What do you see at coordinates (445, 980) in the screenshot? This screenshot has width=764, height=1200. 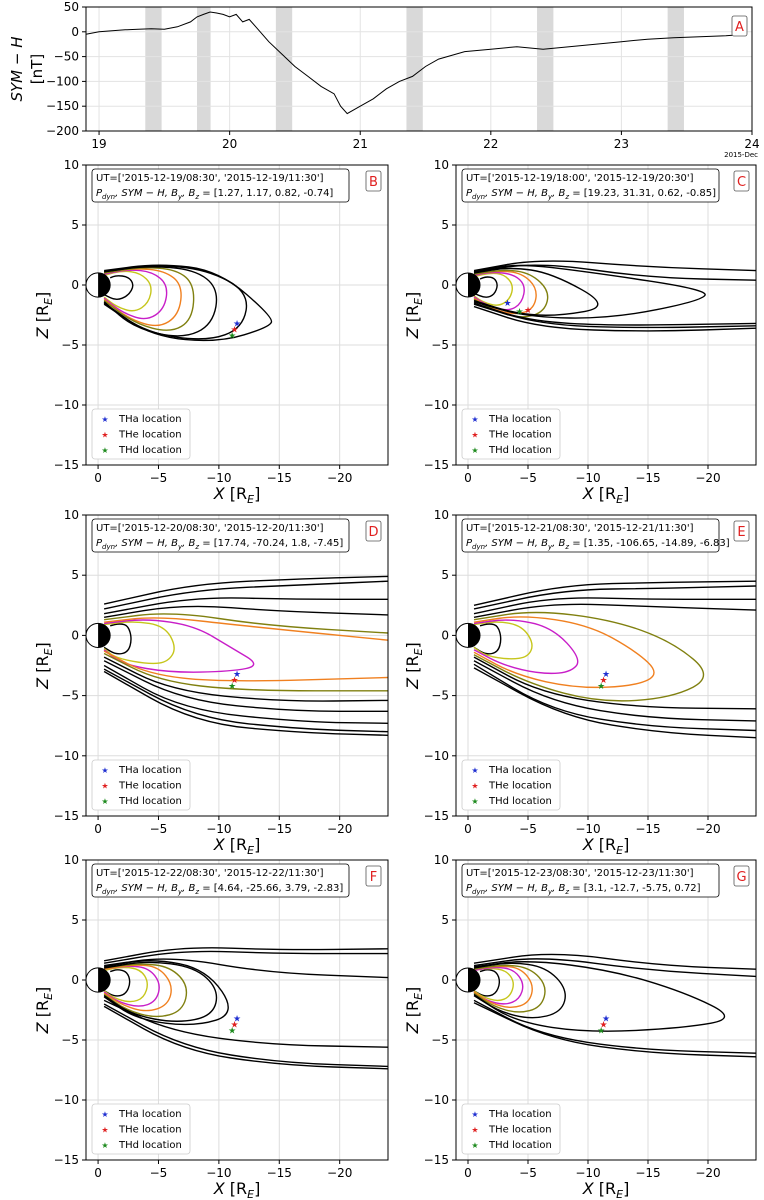 I see `y-tick-label: 0` at bounding box center [445, 980].